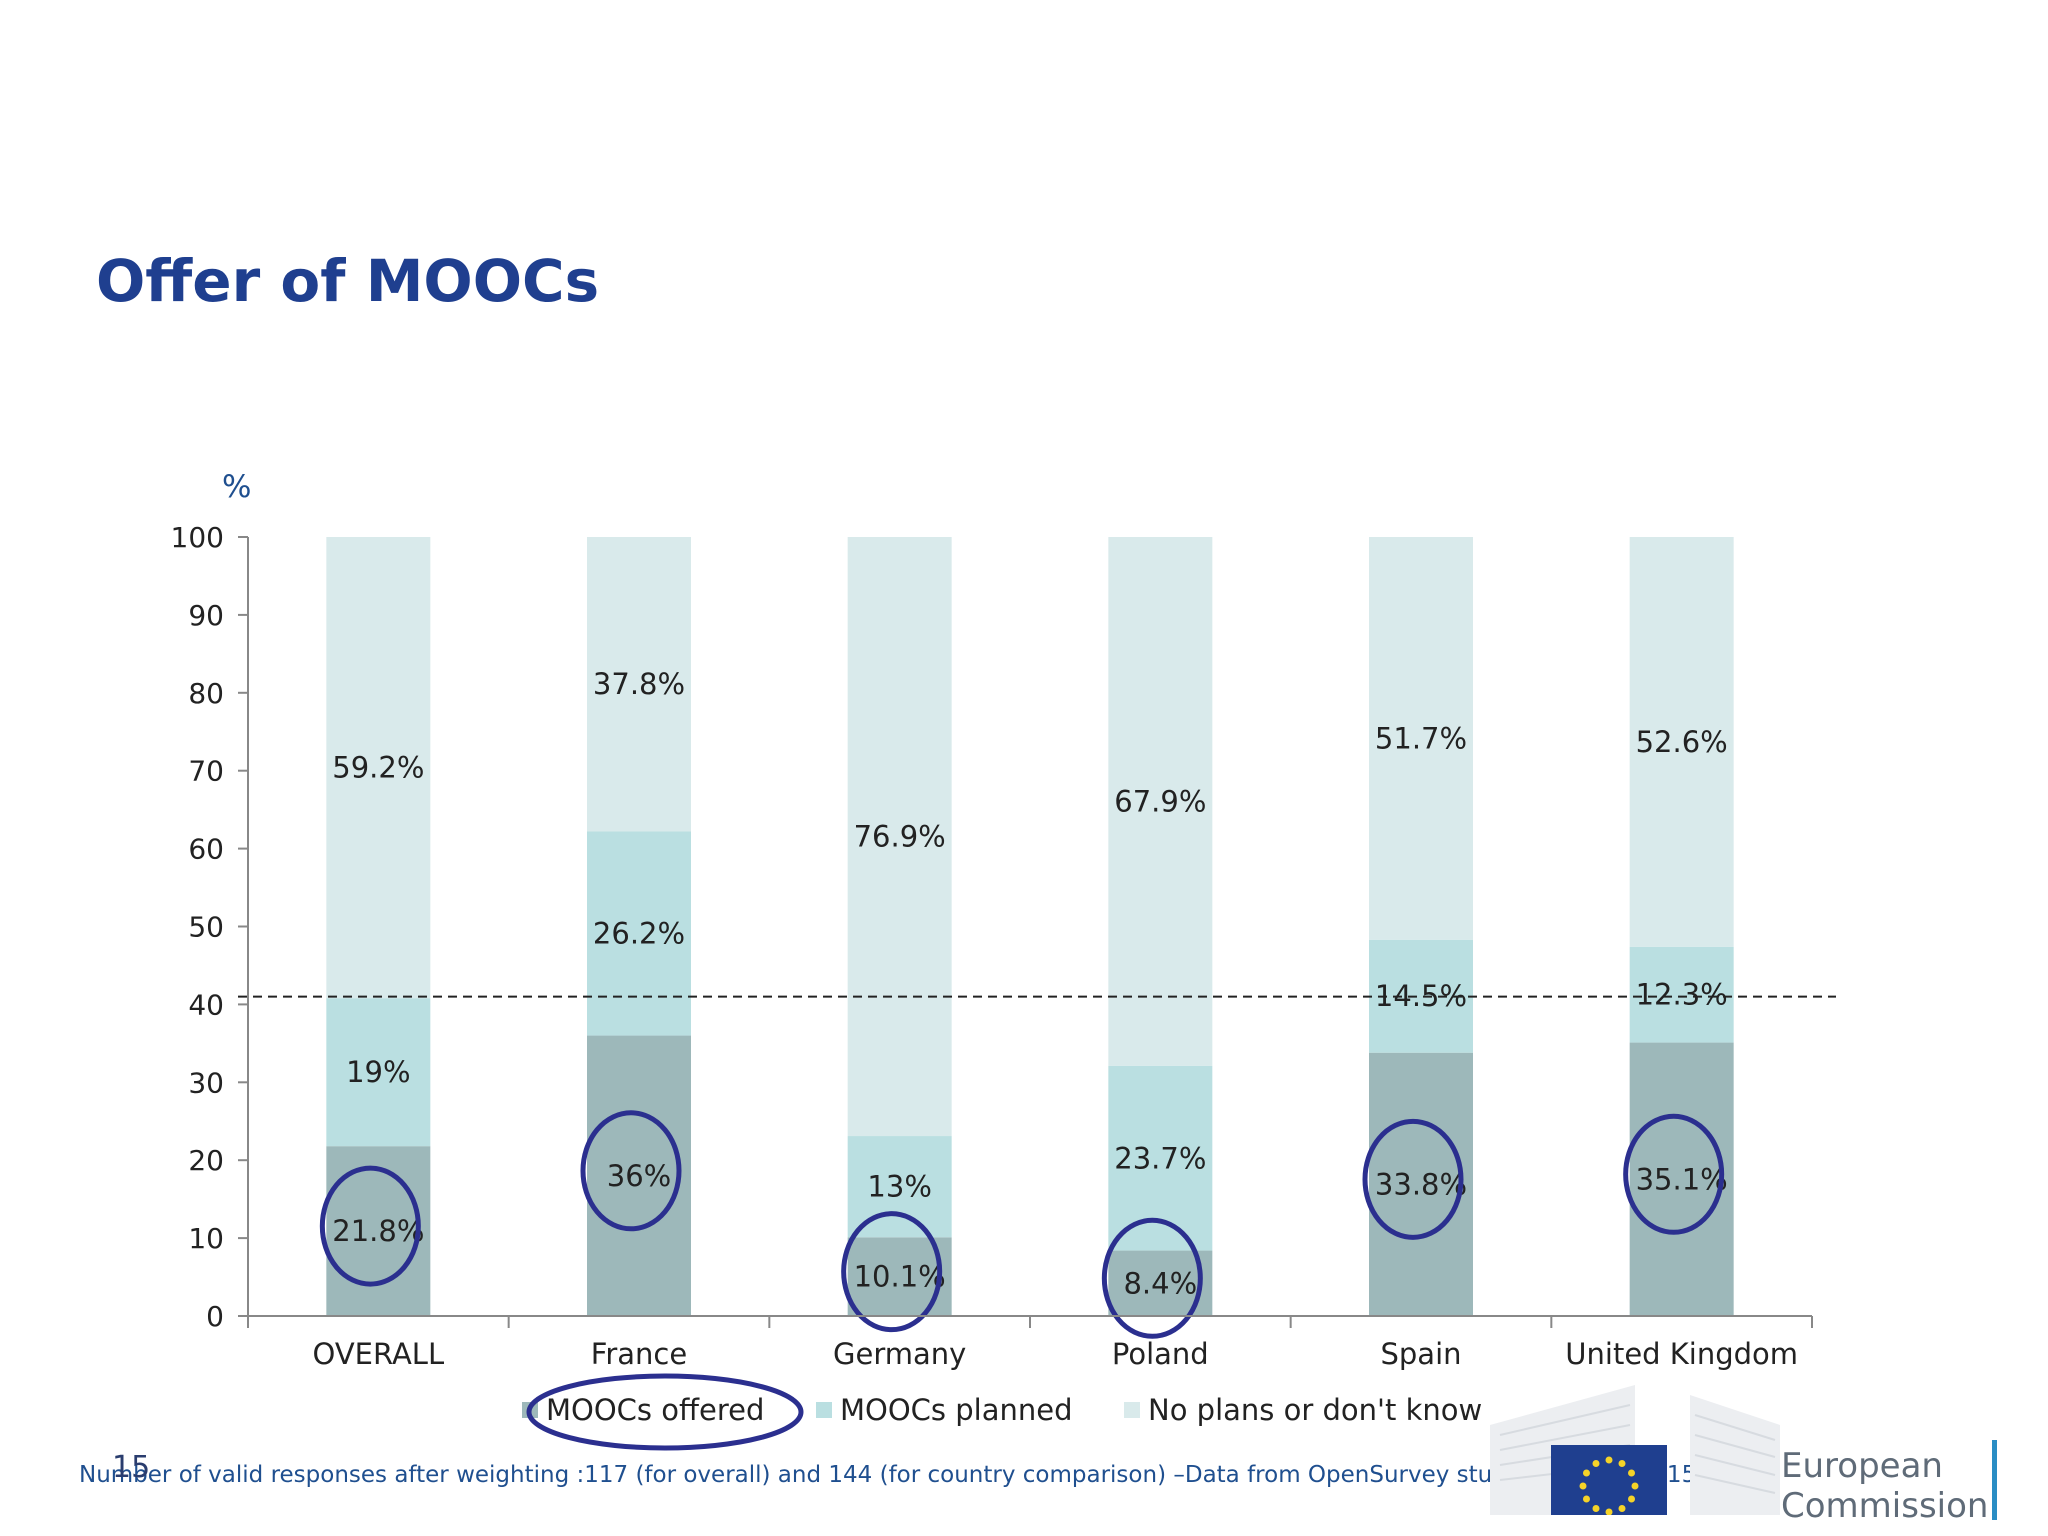 This screenshot has height=1536, width=2048. I want to click on legend-highlight-circle, so click(665, 1412).